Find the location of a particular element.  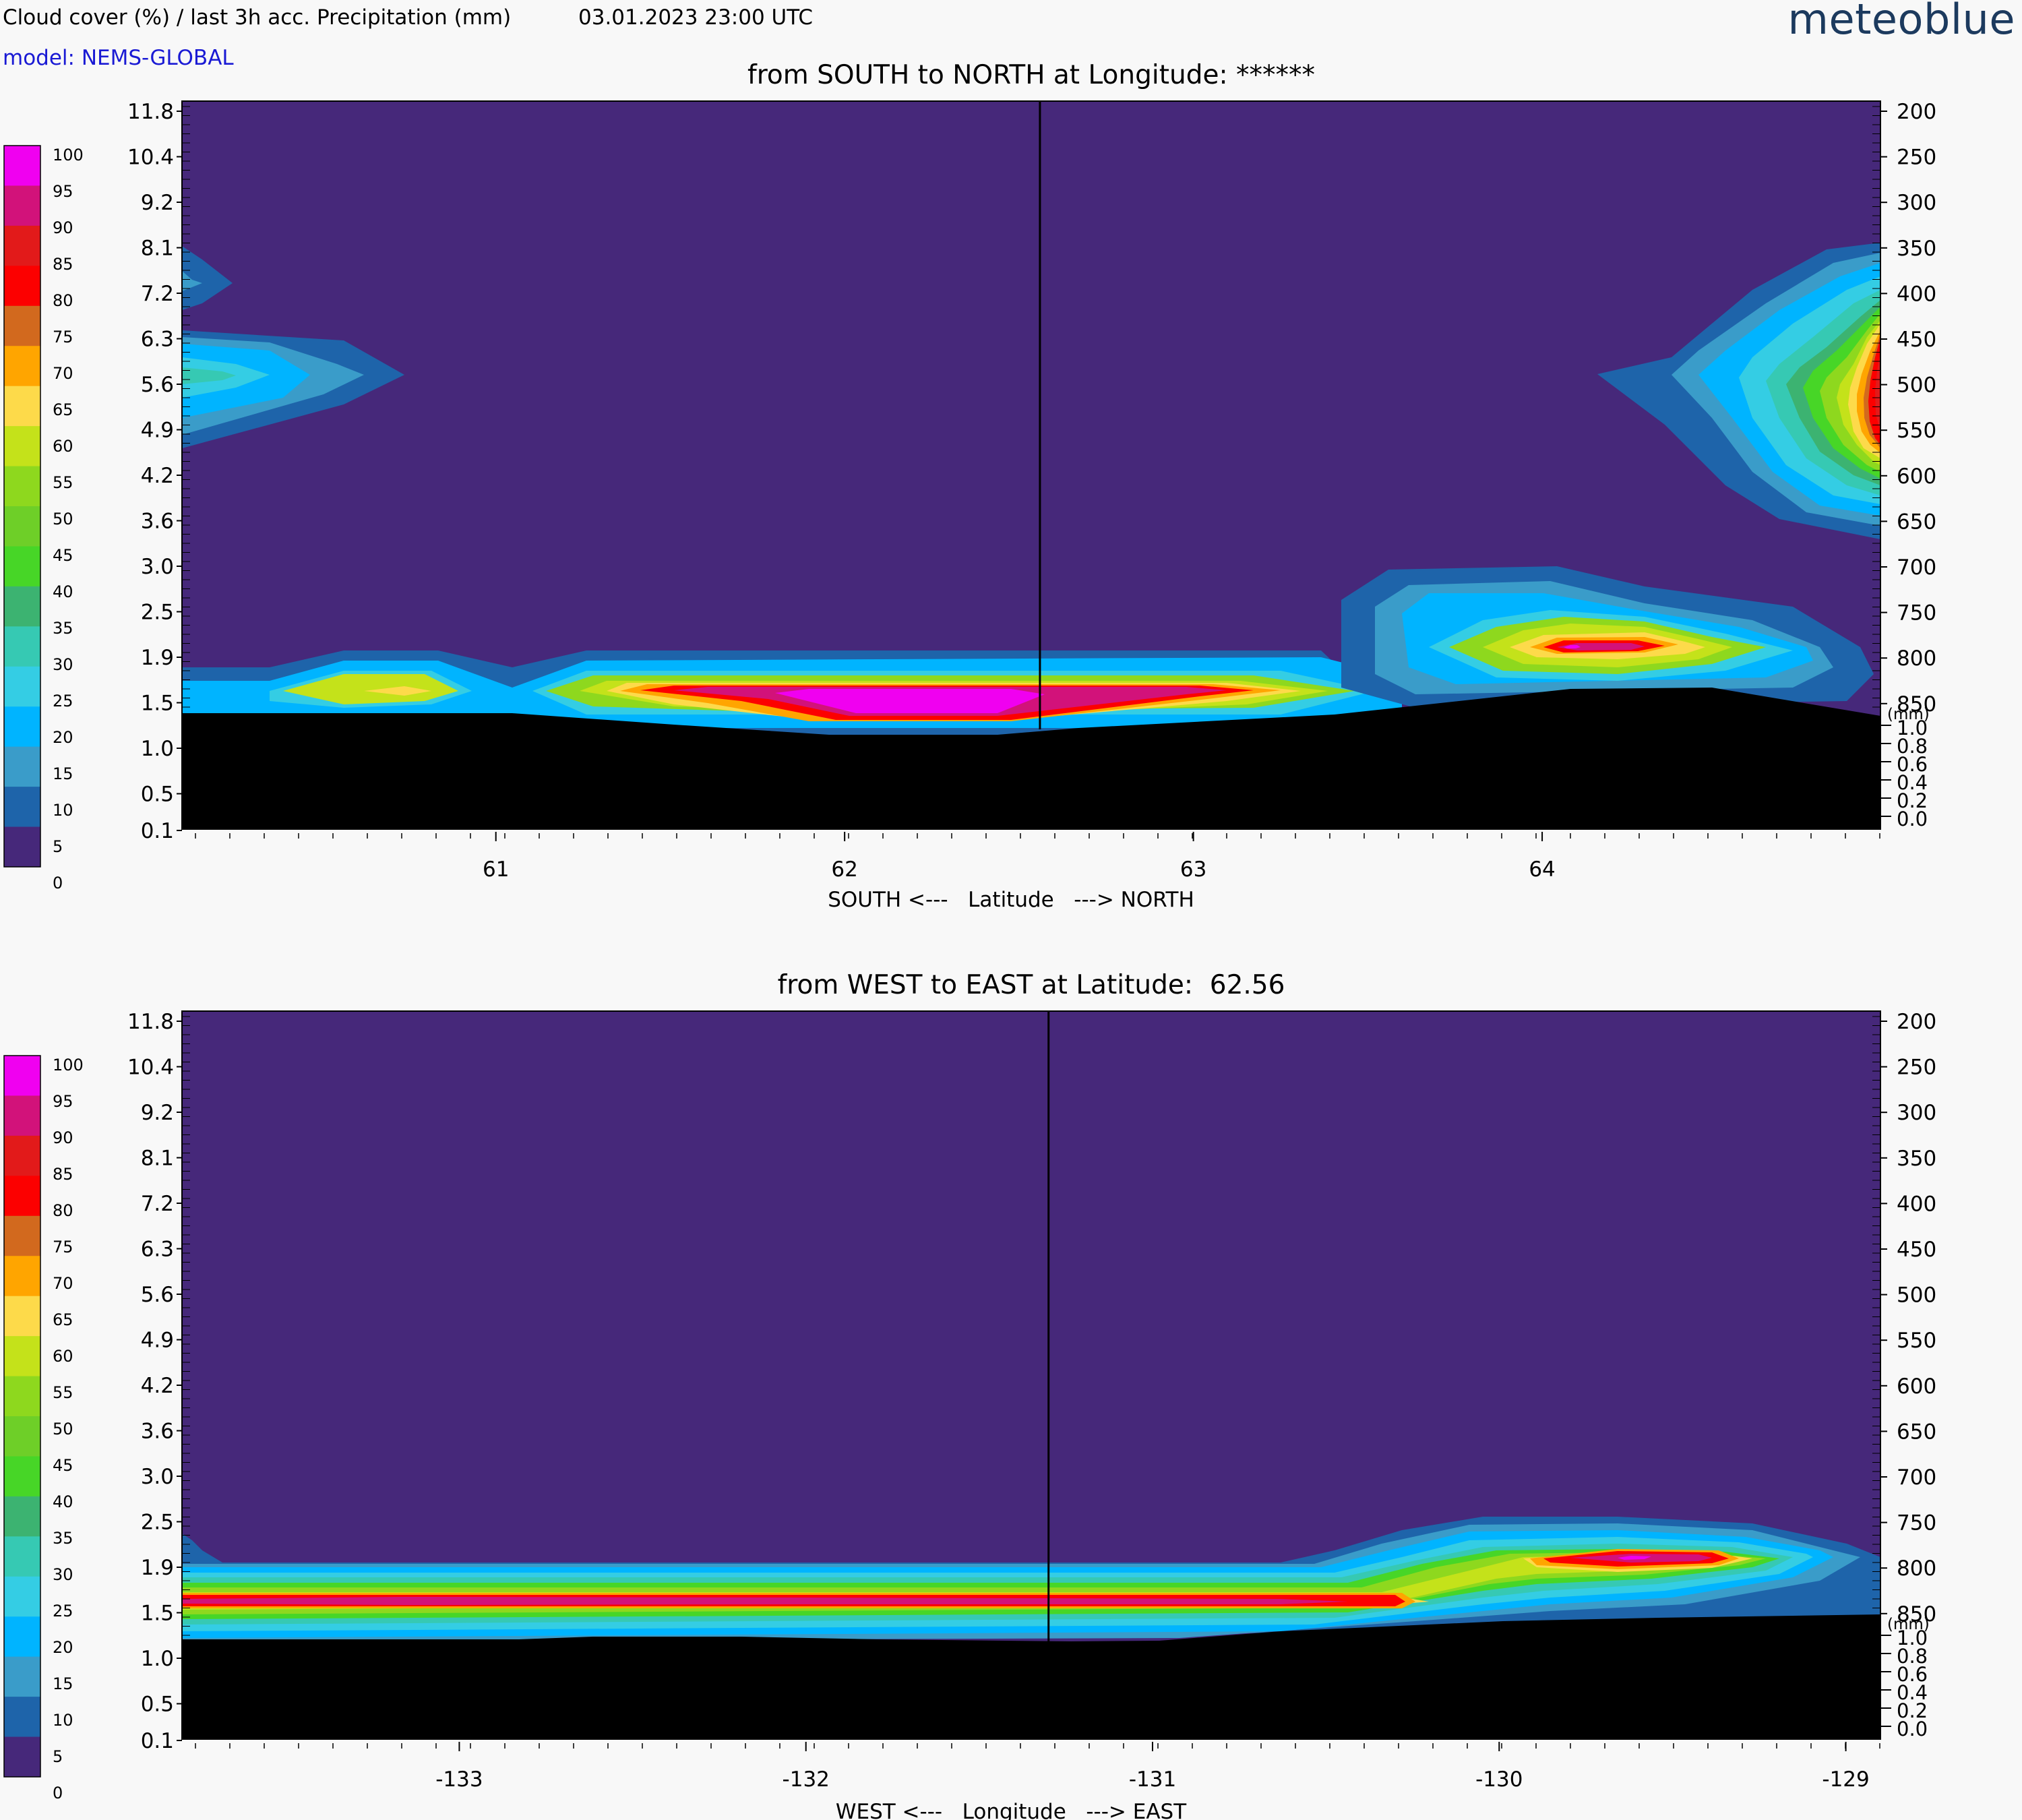

pressure-tick-label: 450 is located at coordinates (1916, 1250).